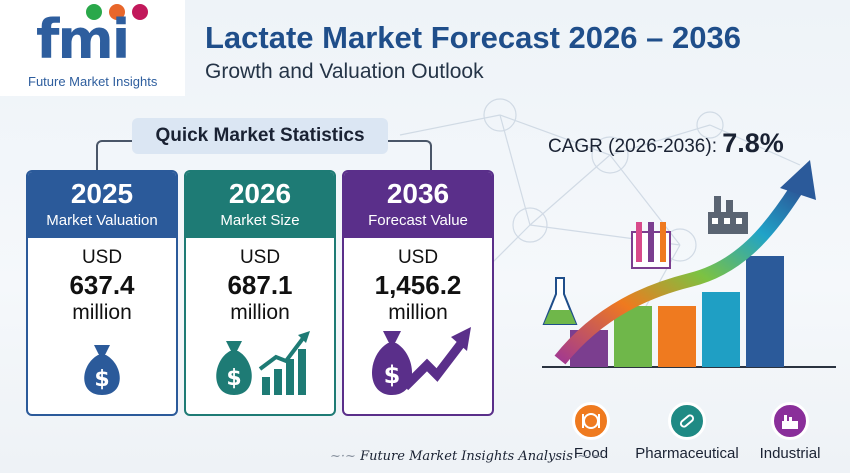 This screenshot has height=473, width=850. What do you see at coordinates (591, 421) in the screenshot?
I see `food-icon` at bounding box center [591, 421].